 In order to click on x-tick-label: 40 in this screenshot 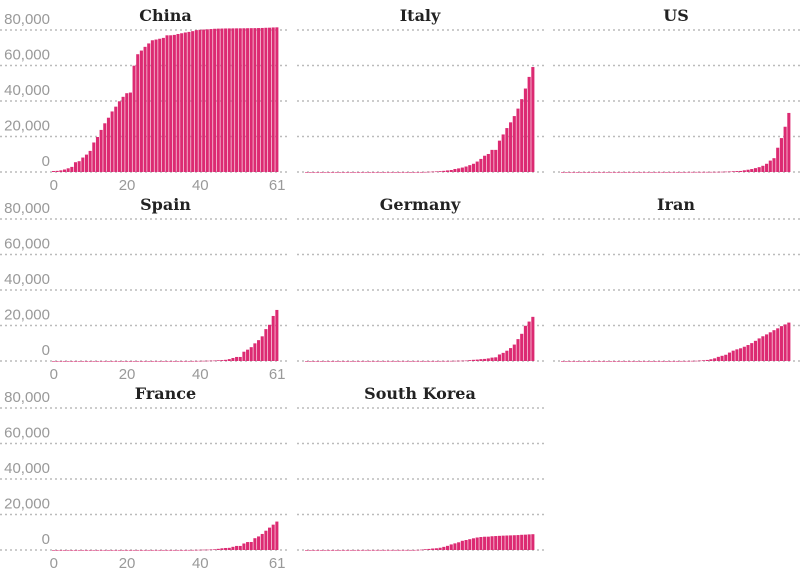, I will do `click(200, 563)`.